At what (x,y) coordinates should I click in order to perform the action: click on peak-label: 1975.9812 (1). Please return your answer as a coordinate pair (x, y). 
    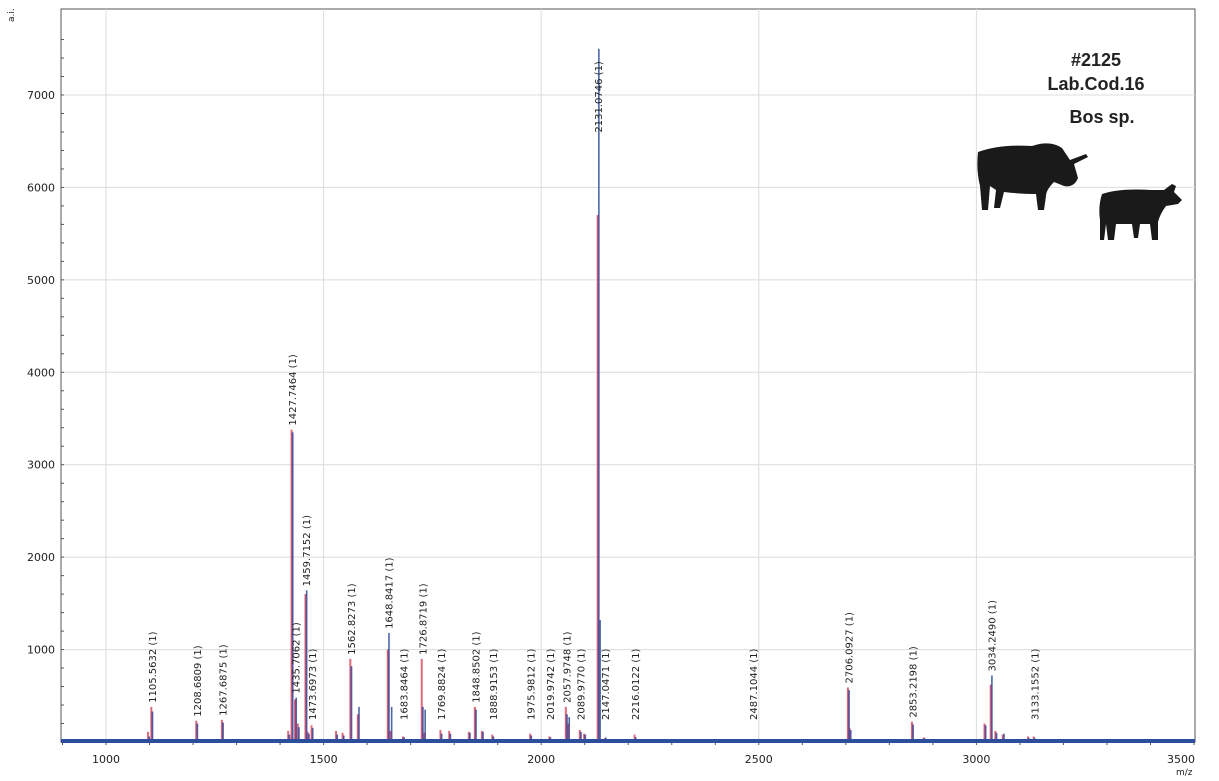
    Looking at the image, I should click on (532, 684).